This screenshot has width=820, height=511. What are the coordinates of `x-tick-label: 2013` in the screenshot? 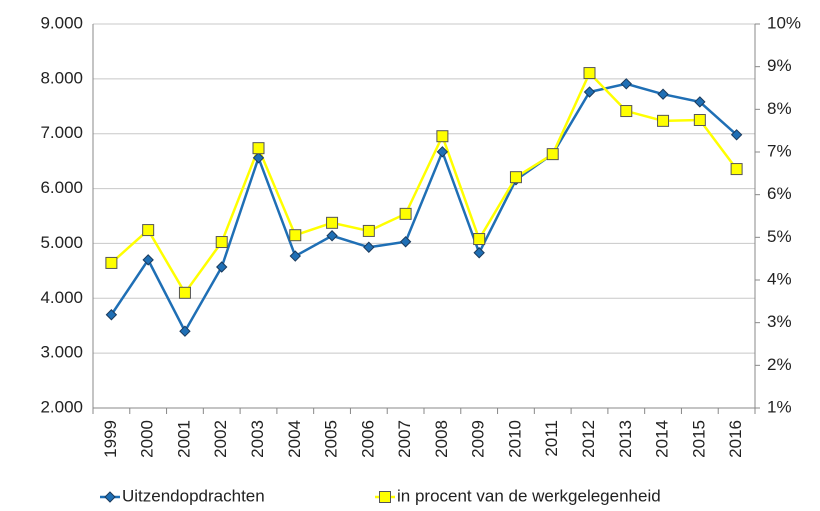 It's located at (625, 439).